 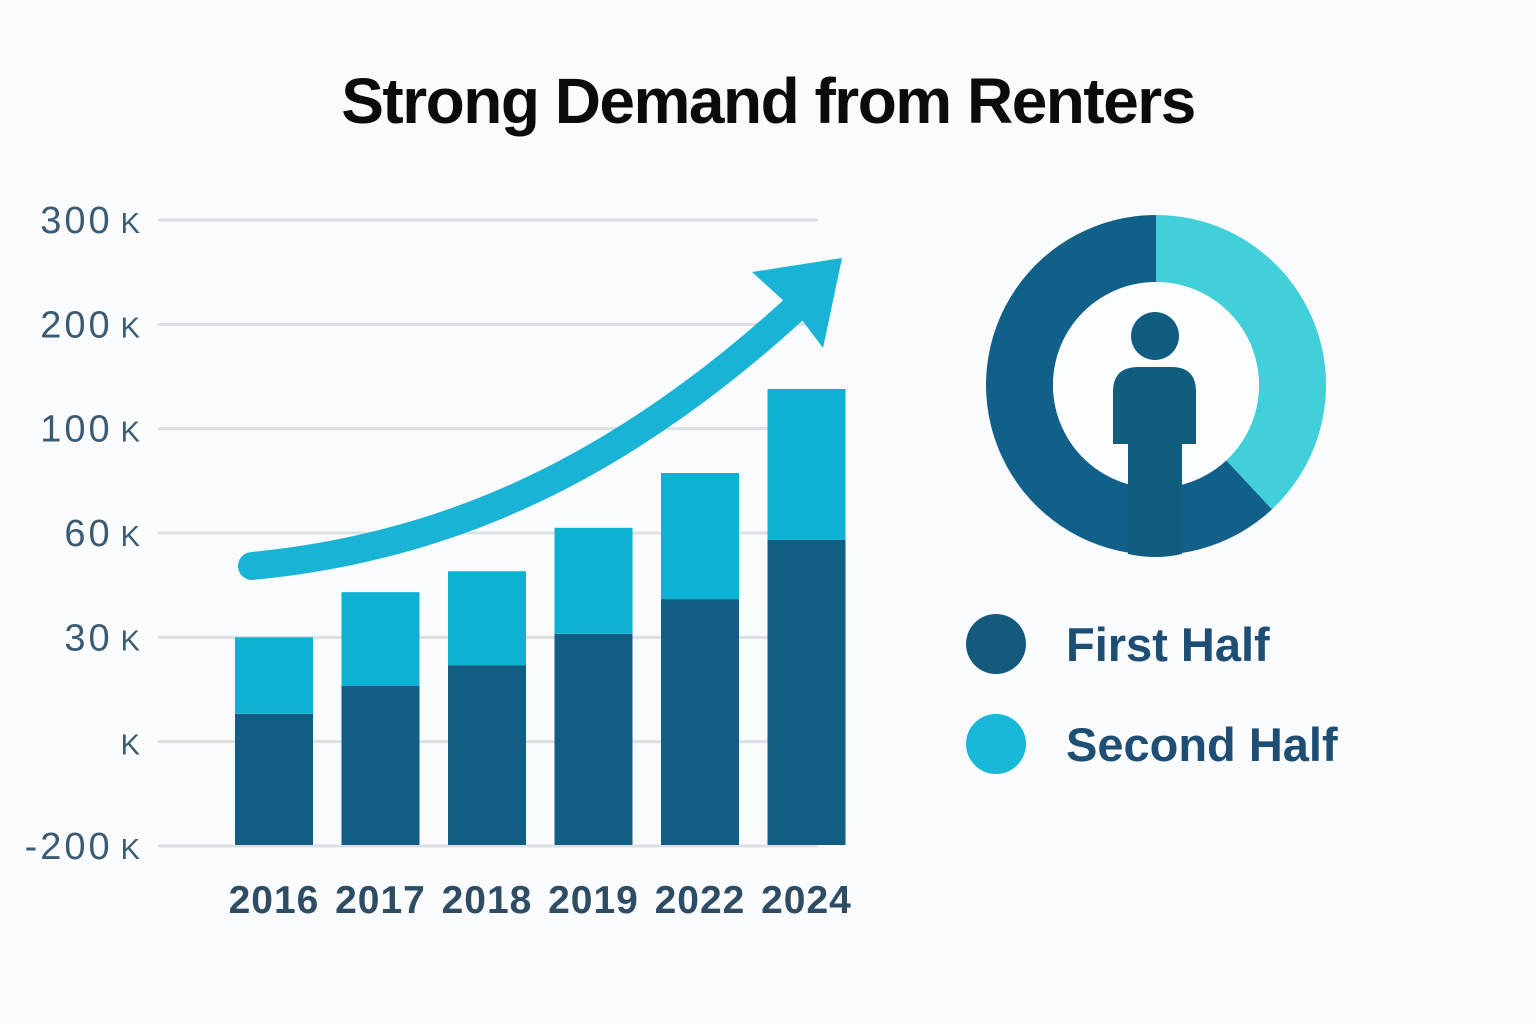 What do you see at coordinates (527, 434) in the screenshot?
I see `trend-arrow-shaft` at bounding box center [527, 434].